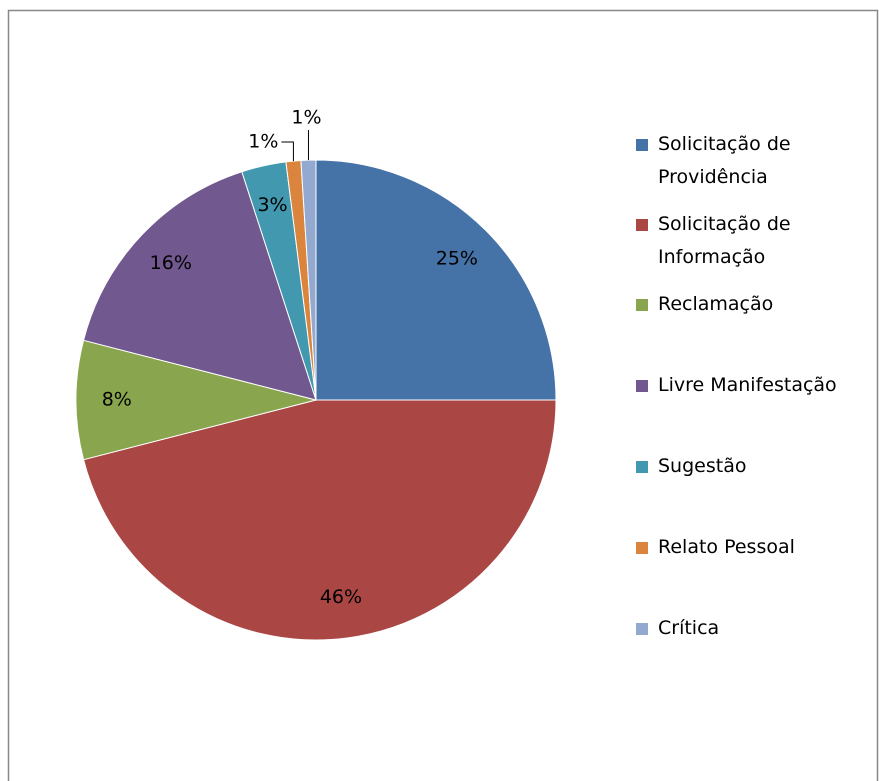 Image resolution: width=879 pixels, height=781 pixels. I want to click on legend-item: Crítica, so click(743, 628).